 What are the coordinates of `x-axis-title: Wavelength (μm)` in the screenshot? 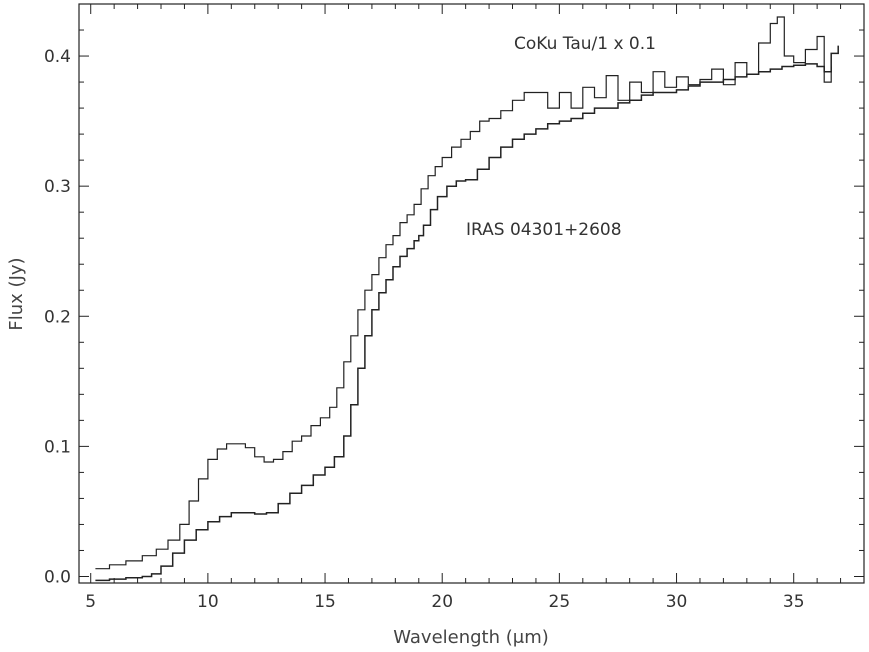 It's located at (471, 637).